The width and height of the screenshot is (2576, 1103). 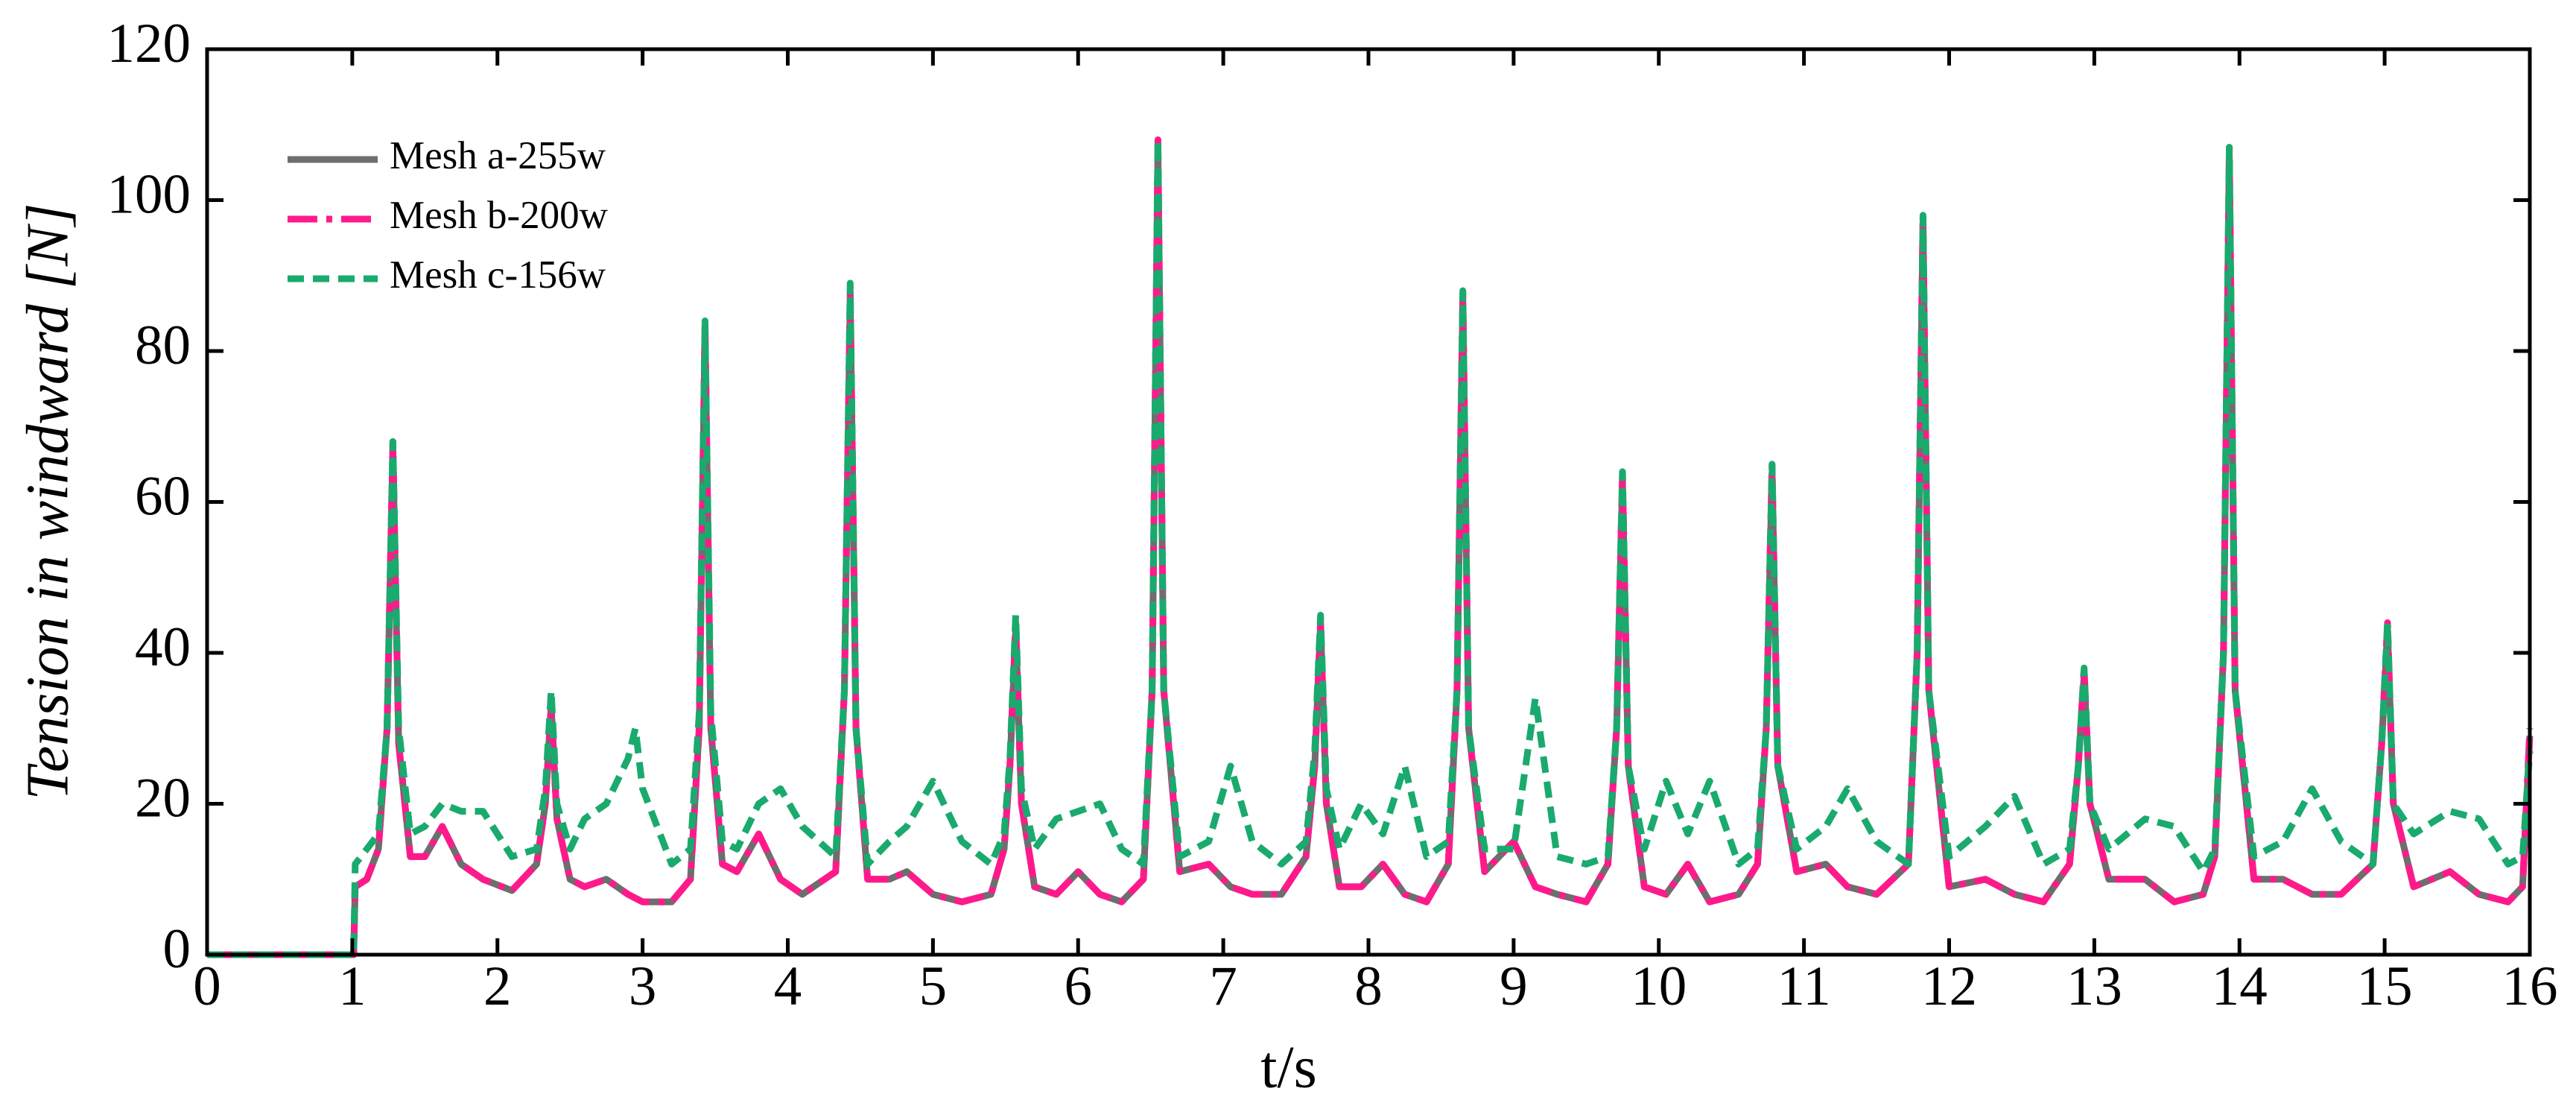 What do you see at coordinates (163, 647) in the screenshot?
I see `y-tick-label: 40` at bounding box center [163, 647].